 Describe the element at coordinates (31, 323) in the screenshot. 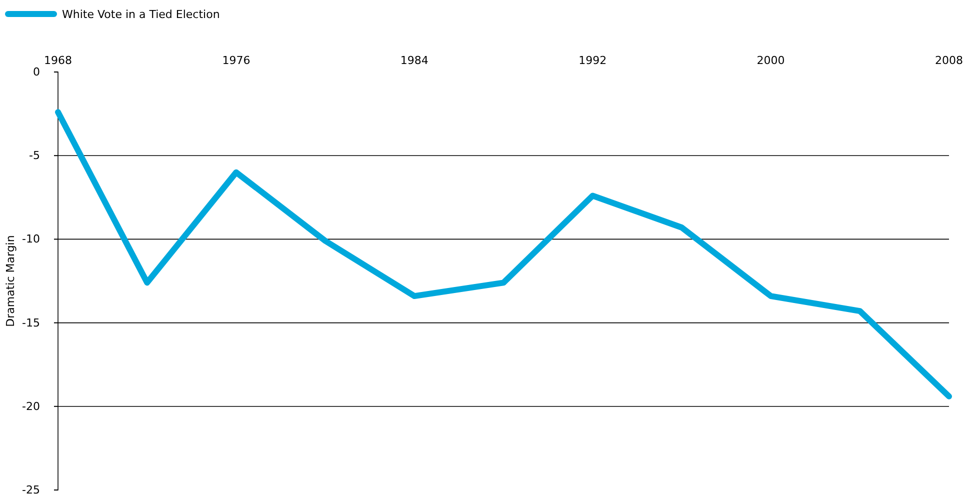

I see `y-tick-label: -15` at that location.